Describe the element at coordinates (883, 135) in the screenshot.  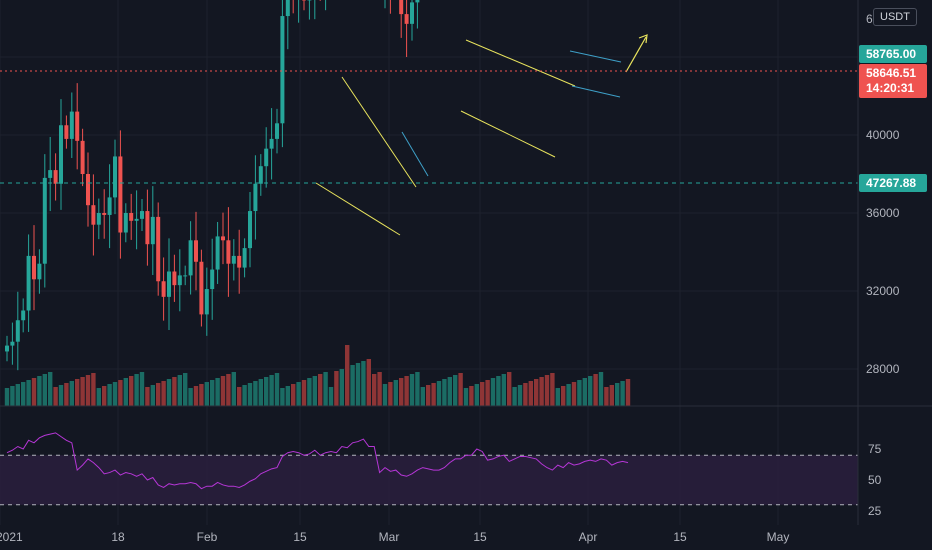
I see `price-tick: 40000` at that location.